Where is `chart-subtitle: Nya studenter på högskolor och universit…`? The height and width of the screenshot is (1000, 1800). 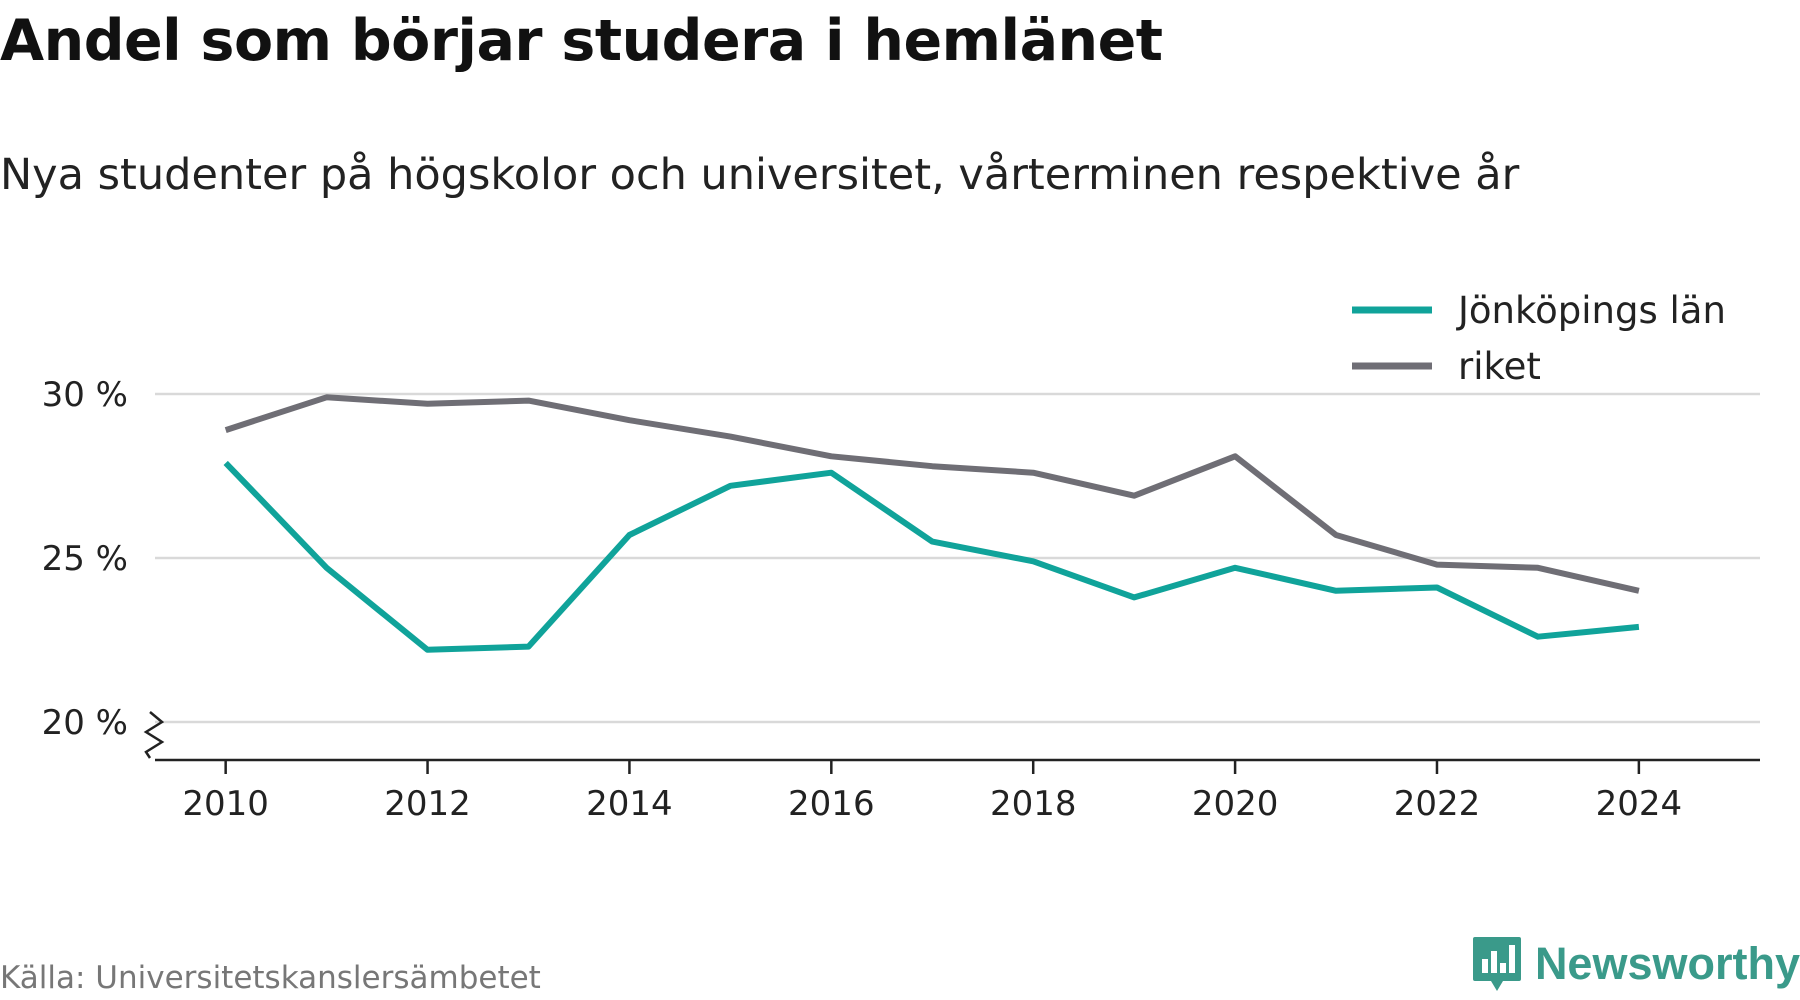
chart-subtitle: Nya studenter på högskolor och universit… is located at coordinates (760, 175).